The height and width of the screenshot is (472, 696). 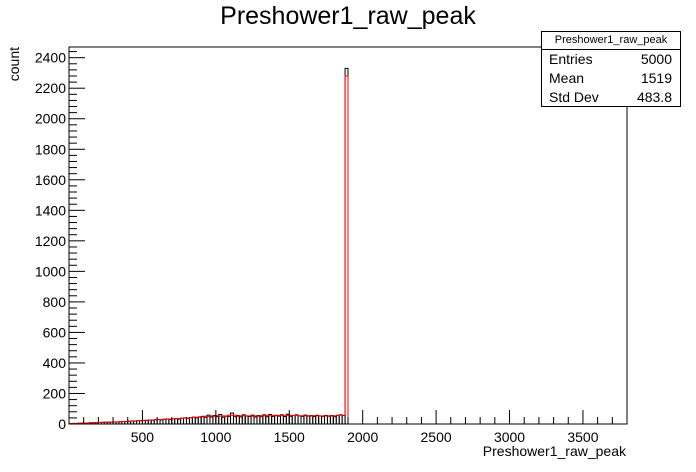 I want to click on x-tick-label: 1500, so click(x=289, y=437).